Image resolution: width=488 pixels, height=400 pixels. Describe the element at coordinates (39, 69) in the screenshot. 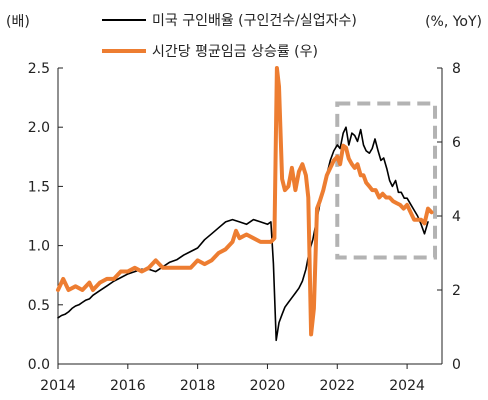

I see `y-left-tick-label: 2.5` at that location.